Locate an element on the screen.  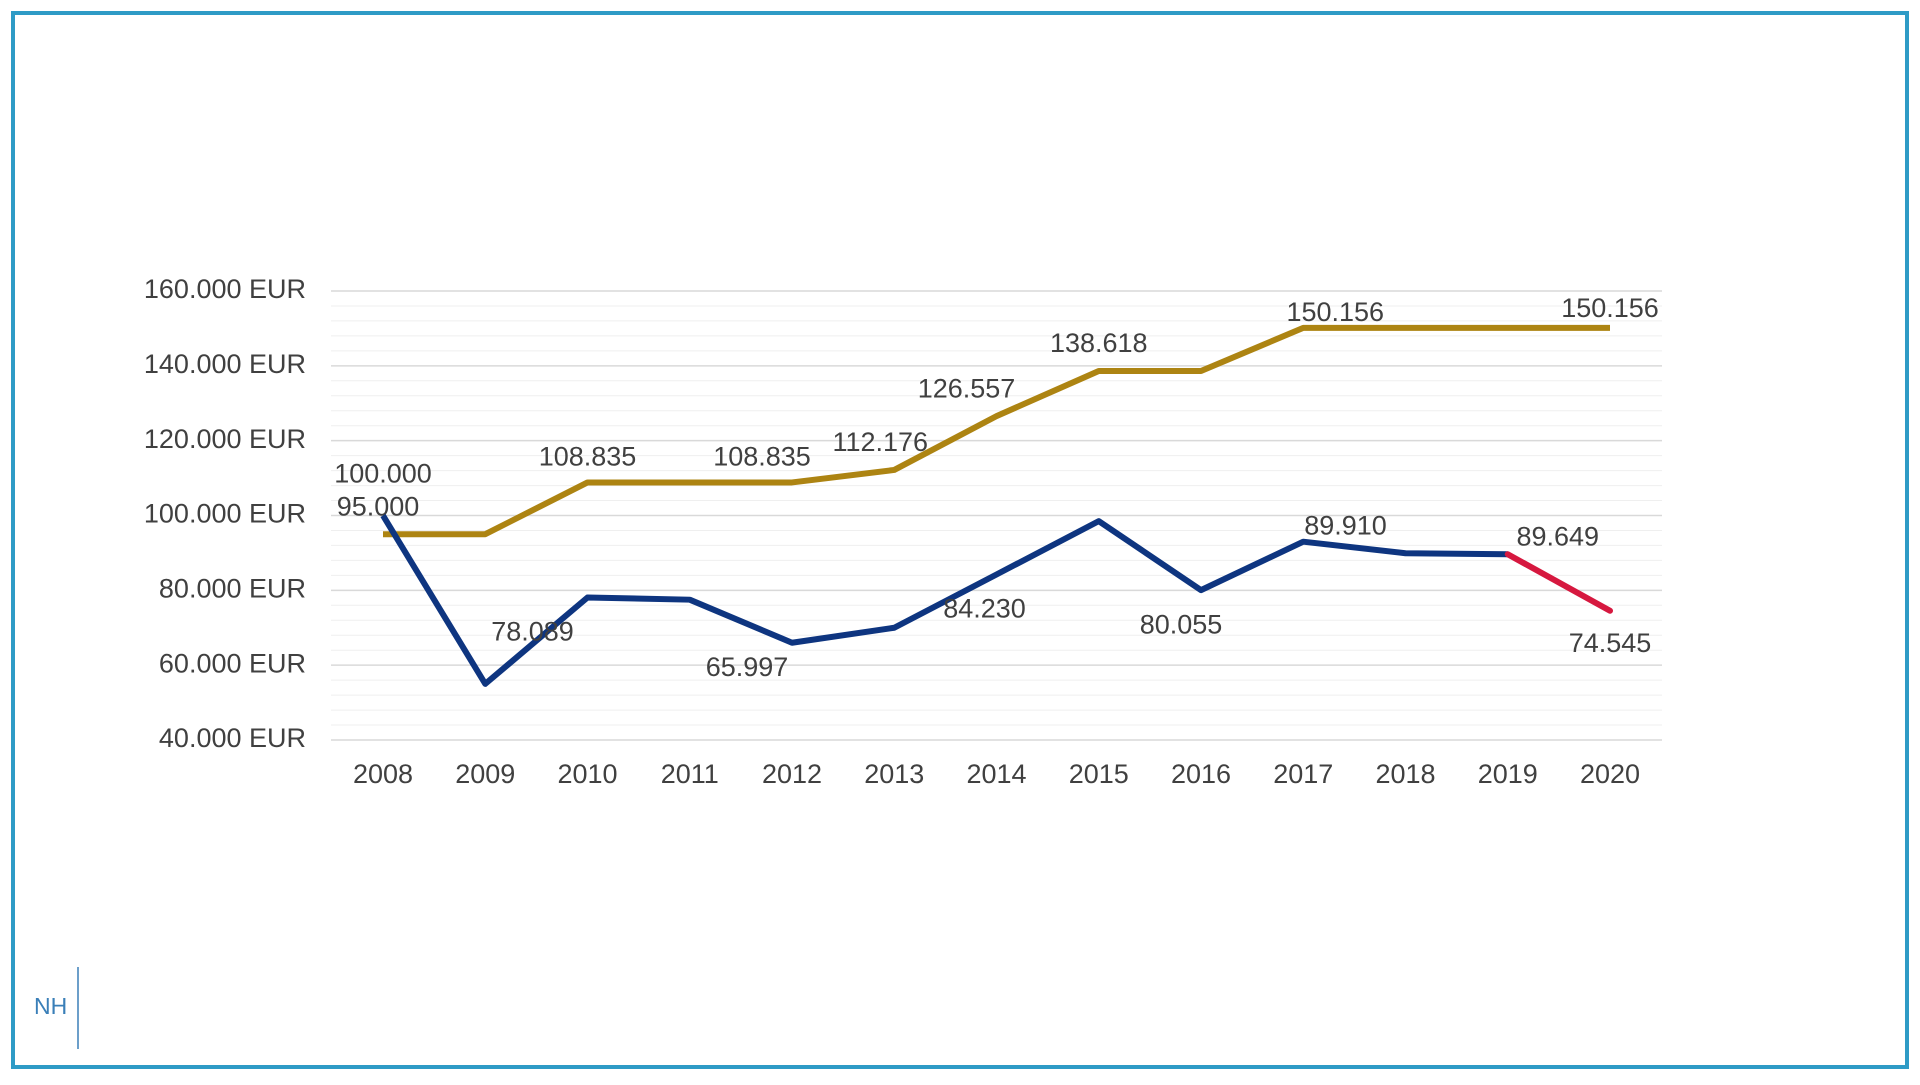
data-label: 65.997 is located at coordinates (747, 667).